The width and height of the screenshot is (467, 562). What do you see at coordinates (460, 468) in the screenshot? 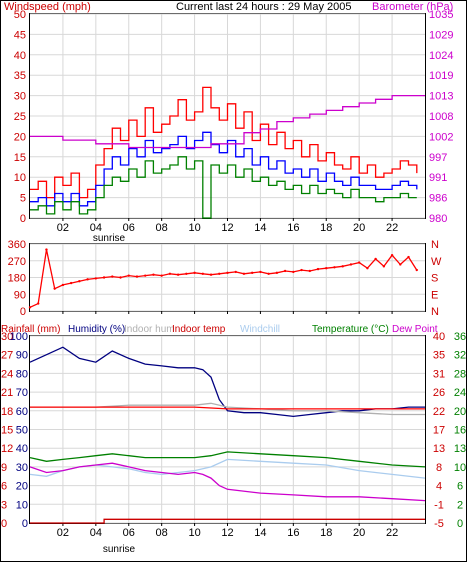
I see `y-tick-label-dewpoint: 10` at bounding box center [460, 468].